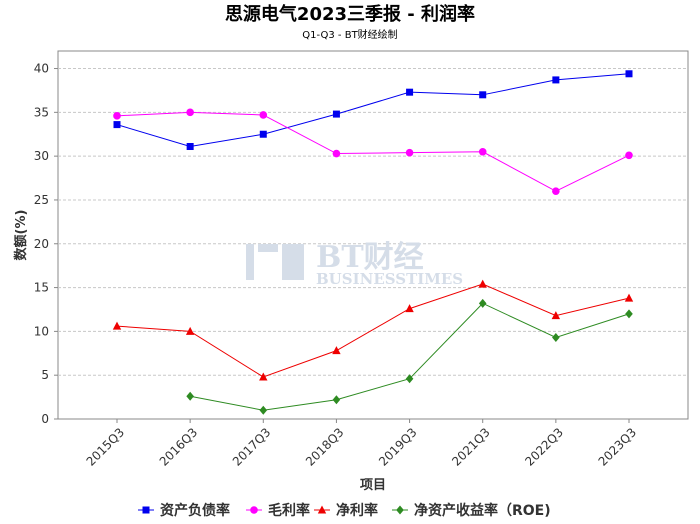 Image resolution: width=700 pixels, height=524 pixels. Describe the element at coordinates (389, 279) in the screenshot. I see `watermark-subtext: BUSINESSTIMES` at that location.